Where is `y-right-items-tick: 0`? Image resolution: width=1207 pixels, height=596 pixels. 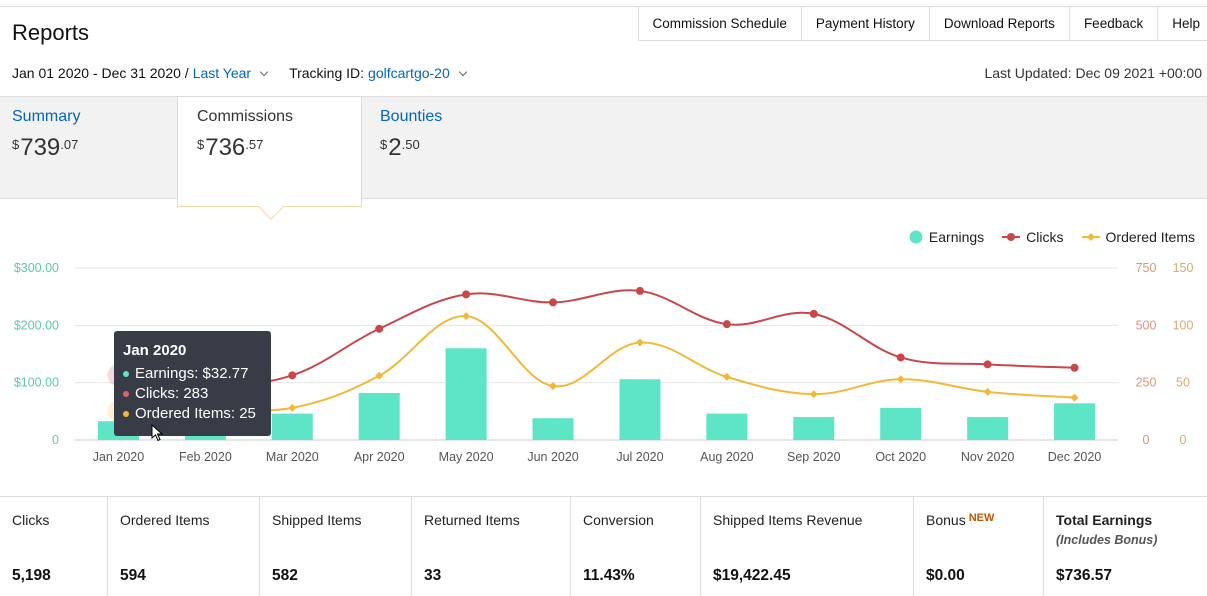 y-right-items-tick: 0 is located at coordinates (1183, 440).